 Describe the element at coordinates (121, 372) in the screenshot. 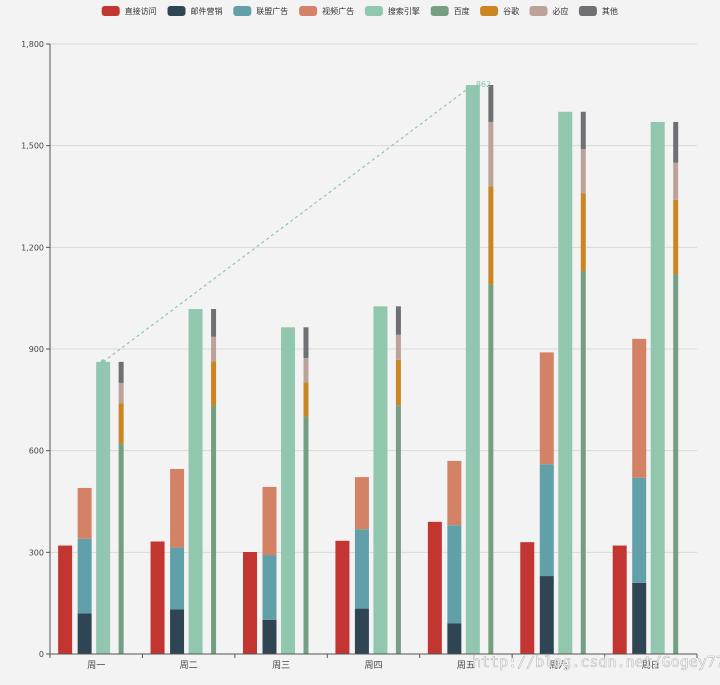

I see `bar-其他-周一` at that location.